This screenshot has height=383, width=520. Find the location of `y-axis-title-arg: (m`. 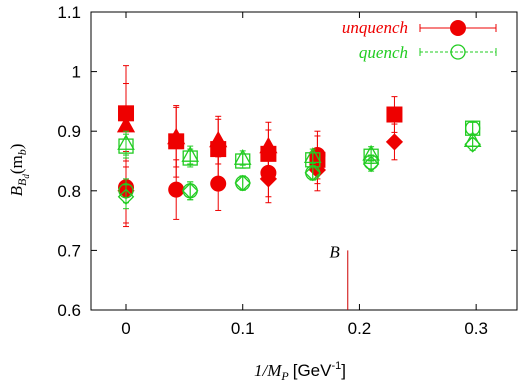

y-axis-title-arg: (m is located at coordinates (16, 164).